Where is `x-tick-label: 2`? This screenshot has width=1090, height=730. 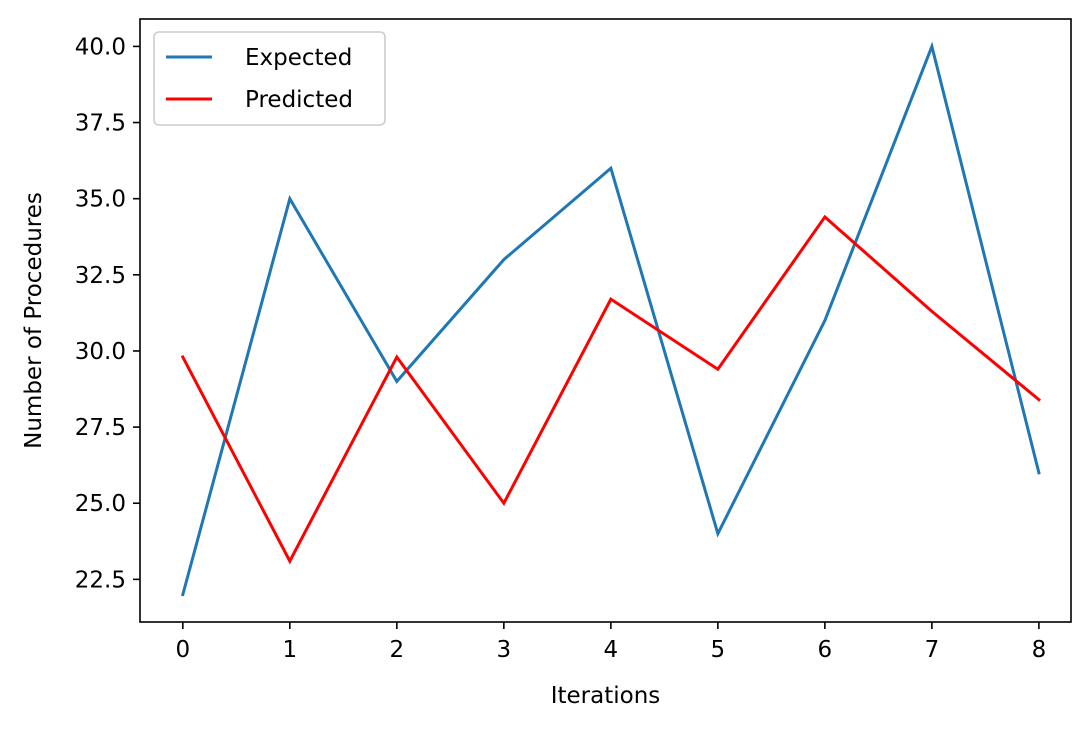 x-tick-label: 2 is located at coordinates (397, 650).